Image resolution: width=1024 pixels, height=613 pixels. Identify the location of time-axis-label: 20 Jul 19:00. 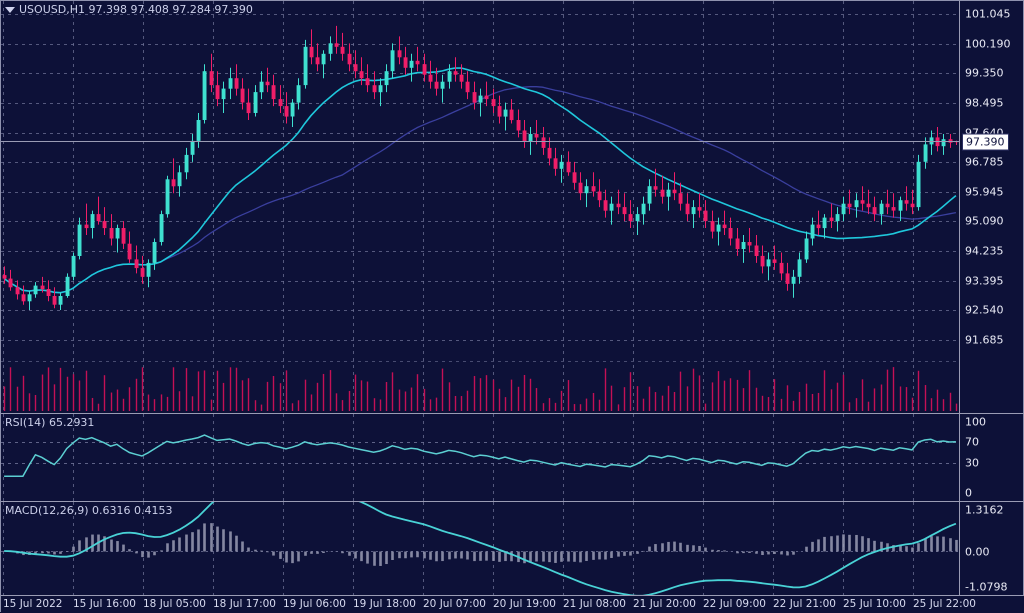
(524, 604).